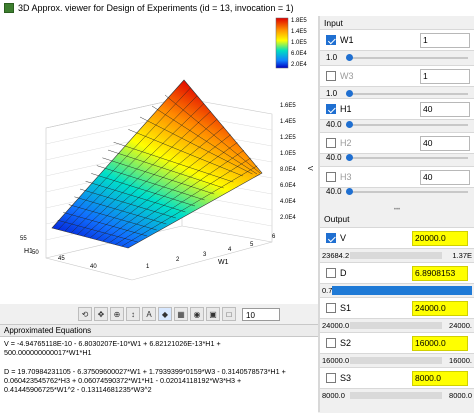 This screenshot has height=413, width=474. Describe the element at coordinates (148, 267) in the screenshot. I see `w1-tick: 1` at that location.